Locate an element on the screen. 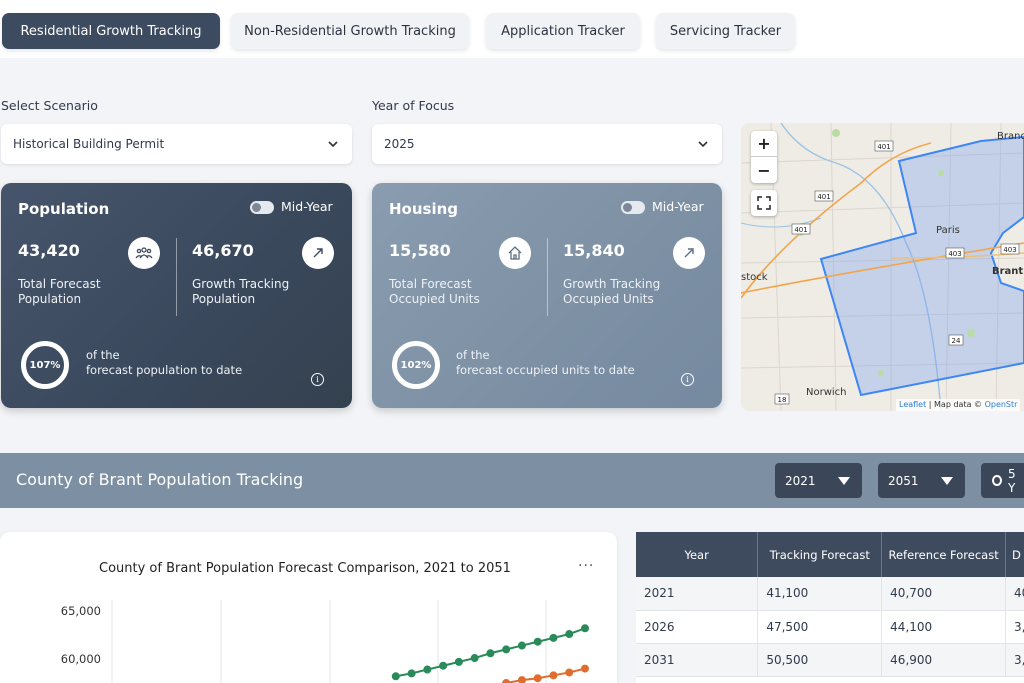 This screenshot has height=683, width=1024. housing-percent-text: of the forecast occupied units to date is located at coordinates (545, 362).